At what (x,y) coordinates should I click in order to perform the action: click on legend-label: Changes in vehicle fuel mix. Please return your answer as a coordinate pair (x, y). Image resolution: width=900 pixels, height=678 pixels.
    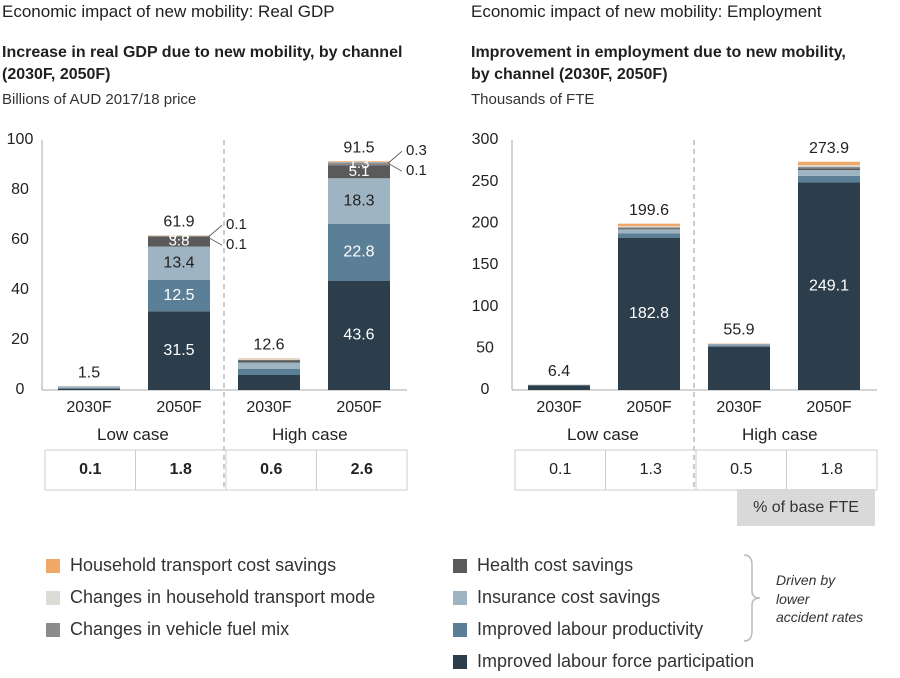
    Looking at the image, I should click on (180, 629).